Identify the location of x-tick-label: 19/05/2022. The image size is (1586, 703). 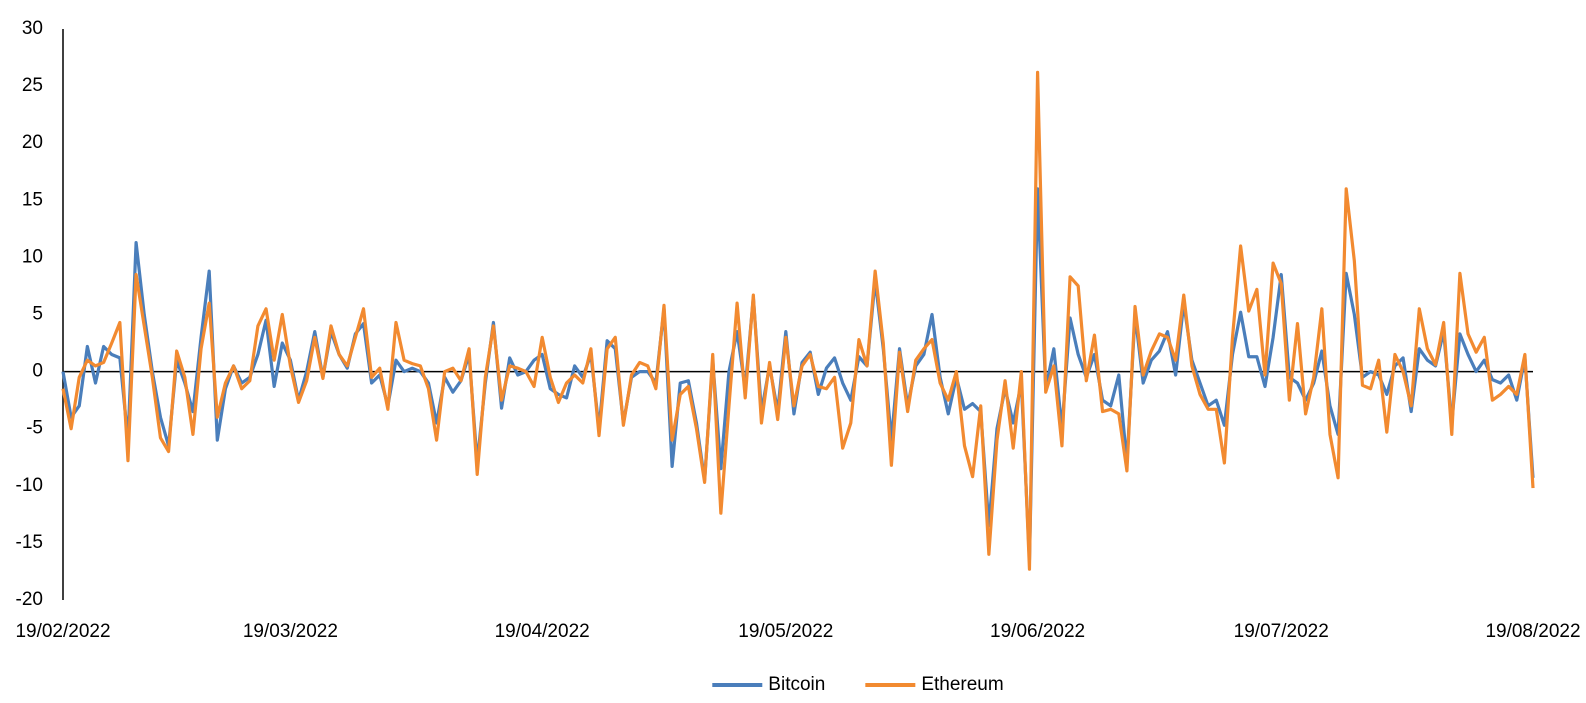
(785, 631).